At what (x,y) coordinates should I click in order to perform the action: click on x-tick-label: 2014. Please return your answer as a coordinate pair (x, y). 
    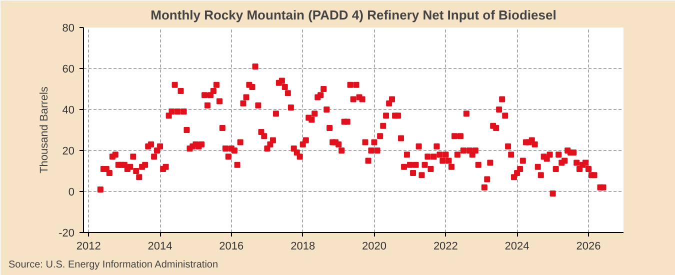
    Looking at the image, I should click on (160, 246).